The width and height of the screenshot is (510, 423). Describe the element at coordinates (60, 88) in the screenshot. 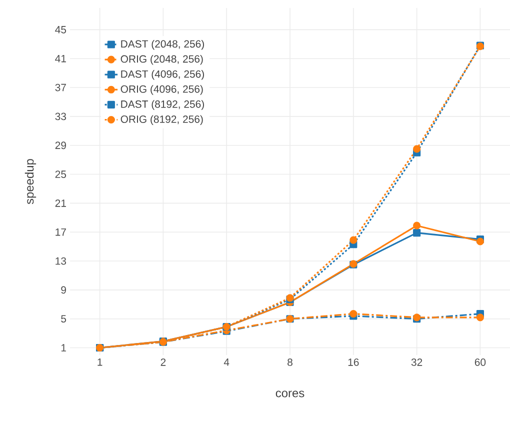

I see `y-tick-label: 37` at that location.